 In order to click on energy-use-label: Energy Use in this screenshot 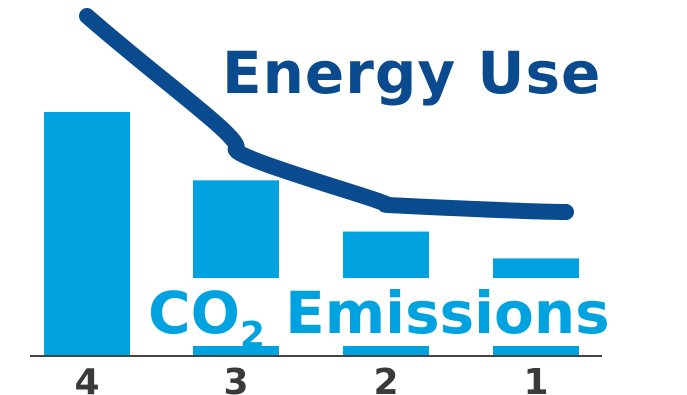, I will do `click(411, 73)`.